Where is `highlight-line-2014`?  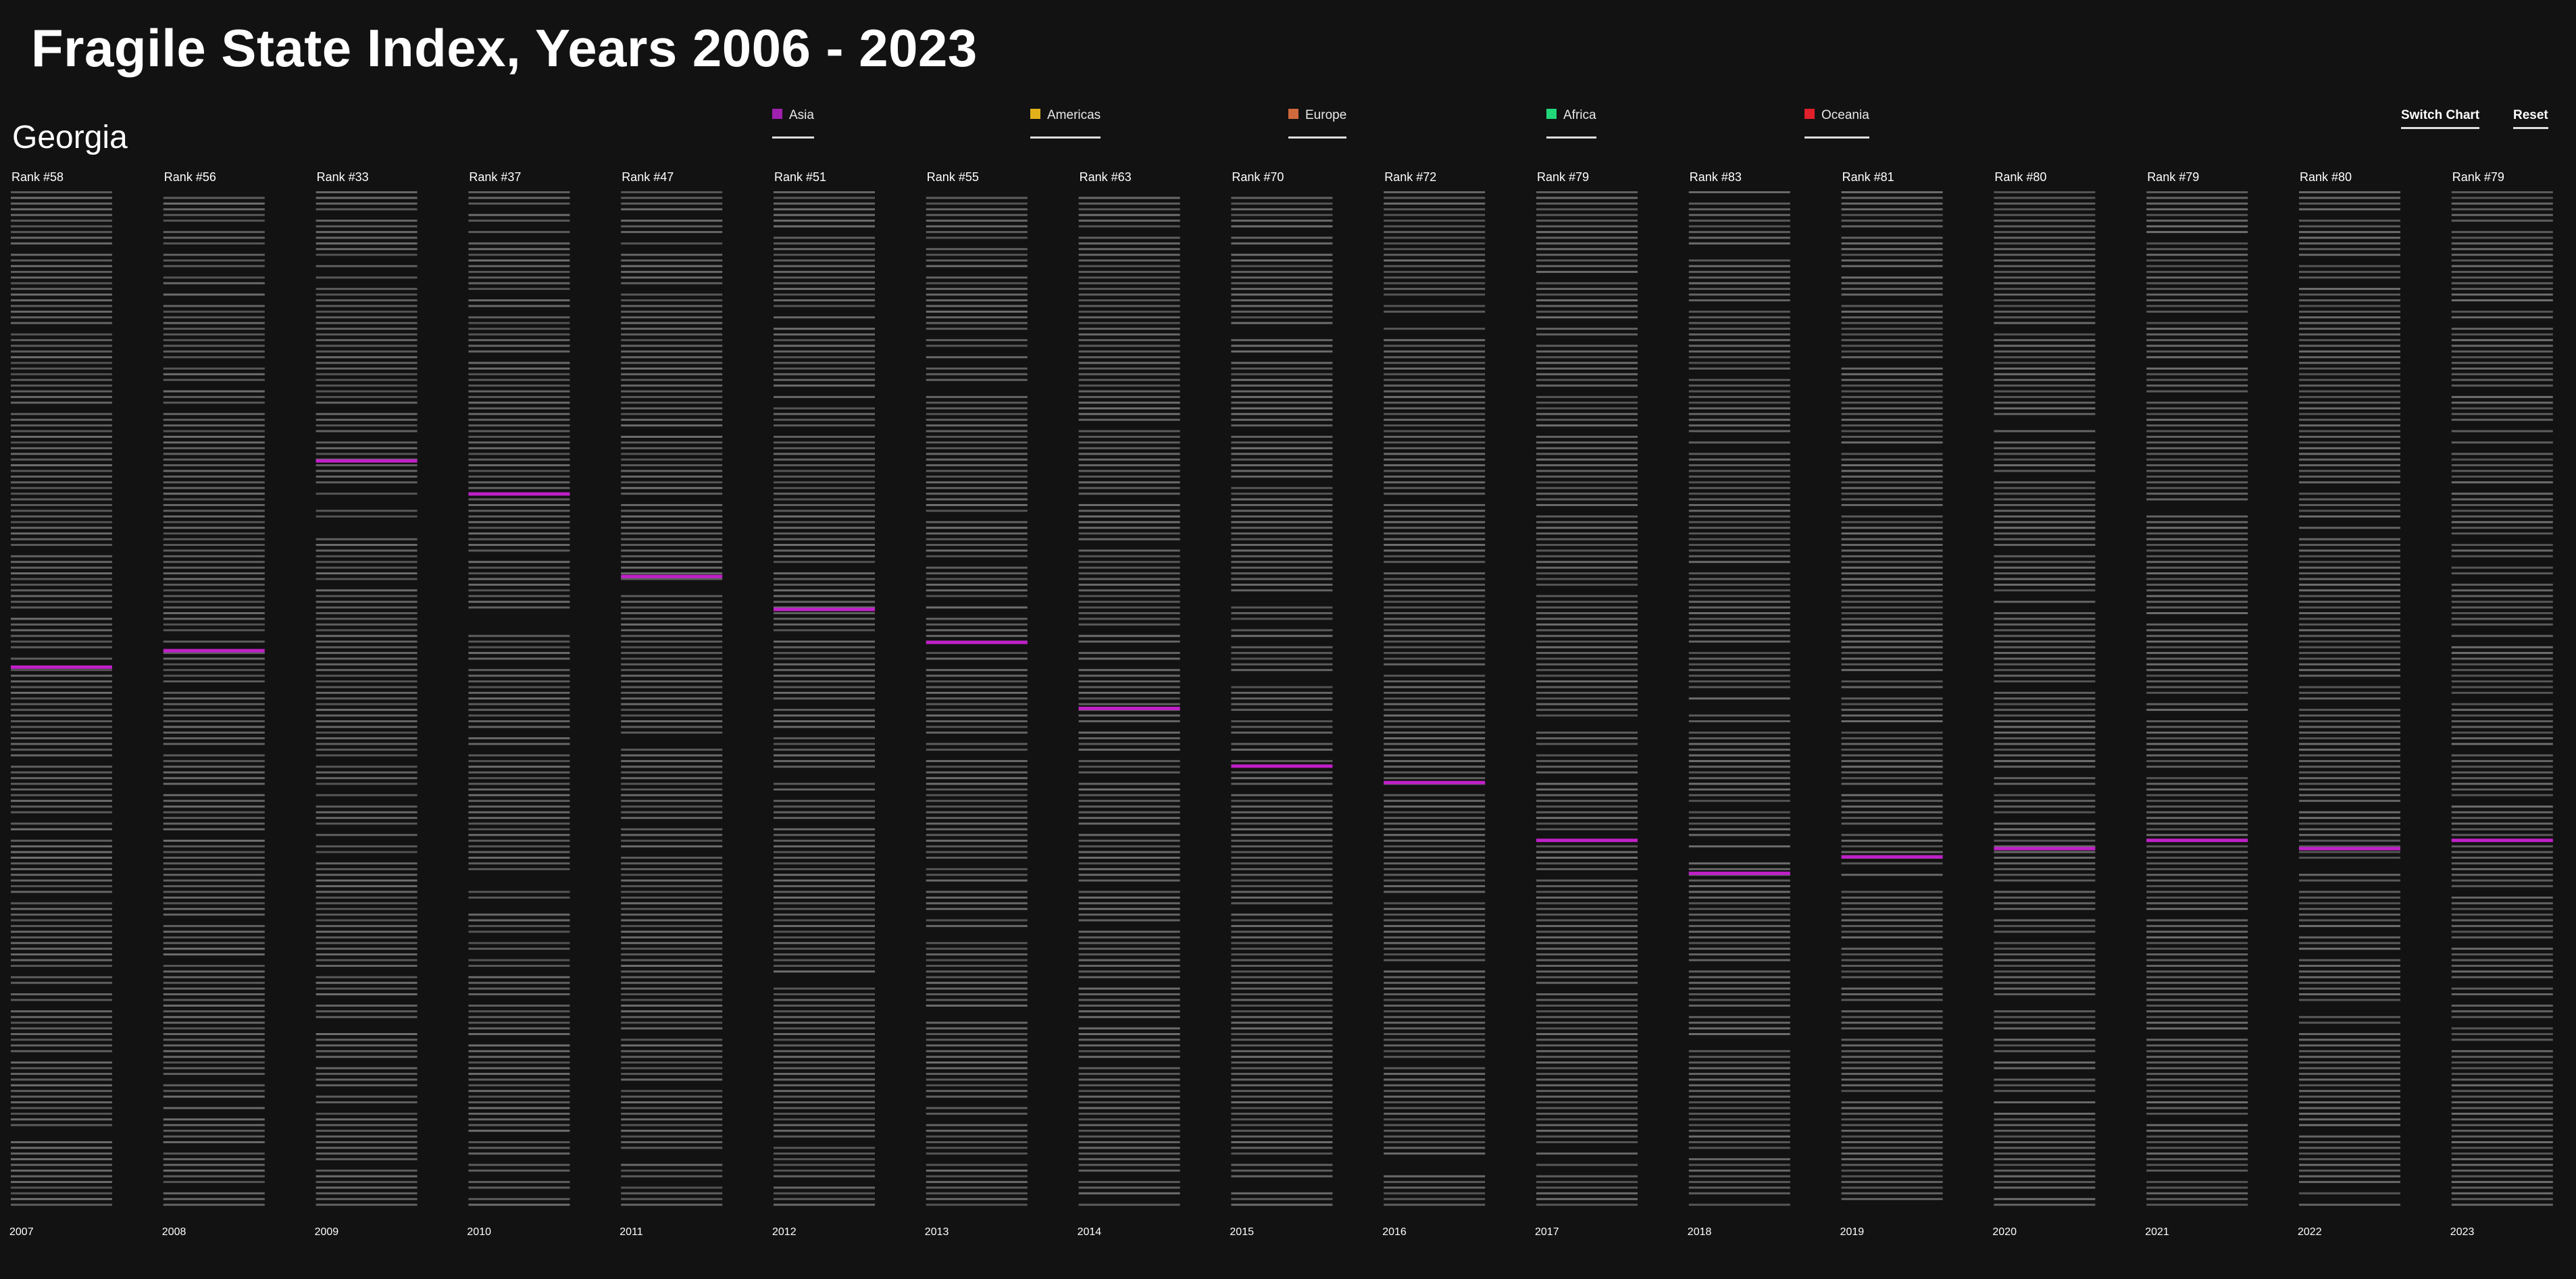 highlight-line-2014 is located at coordinates (1129, 708).